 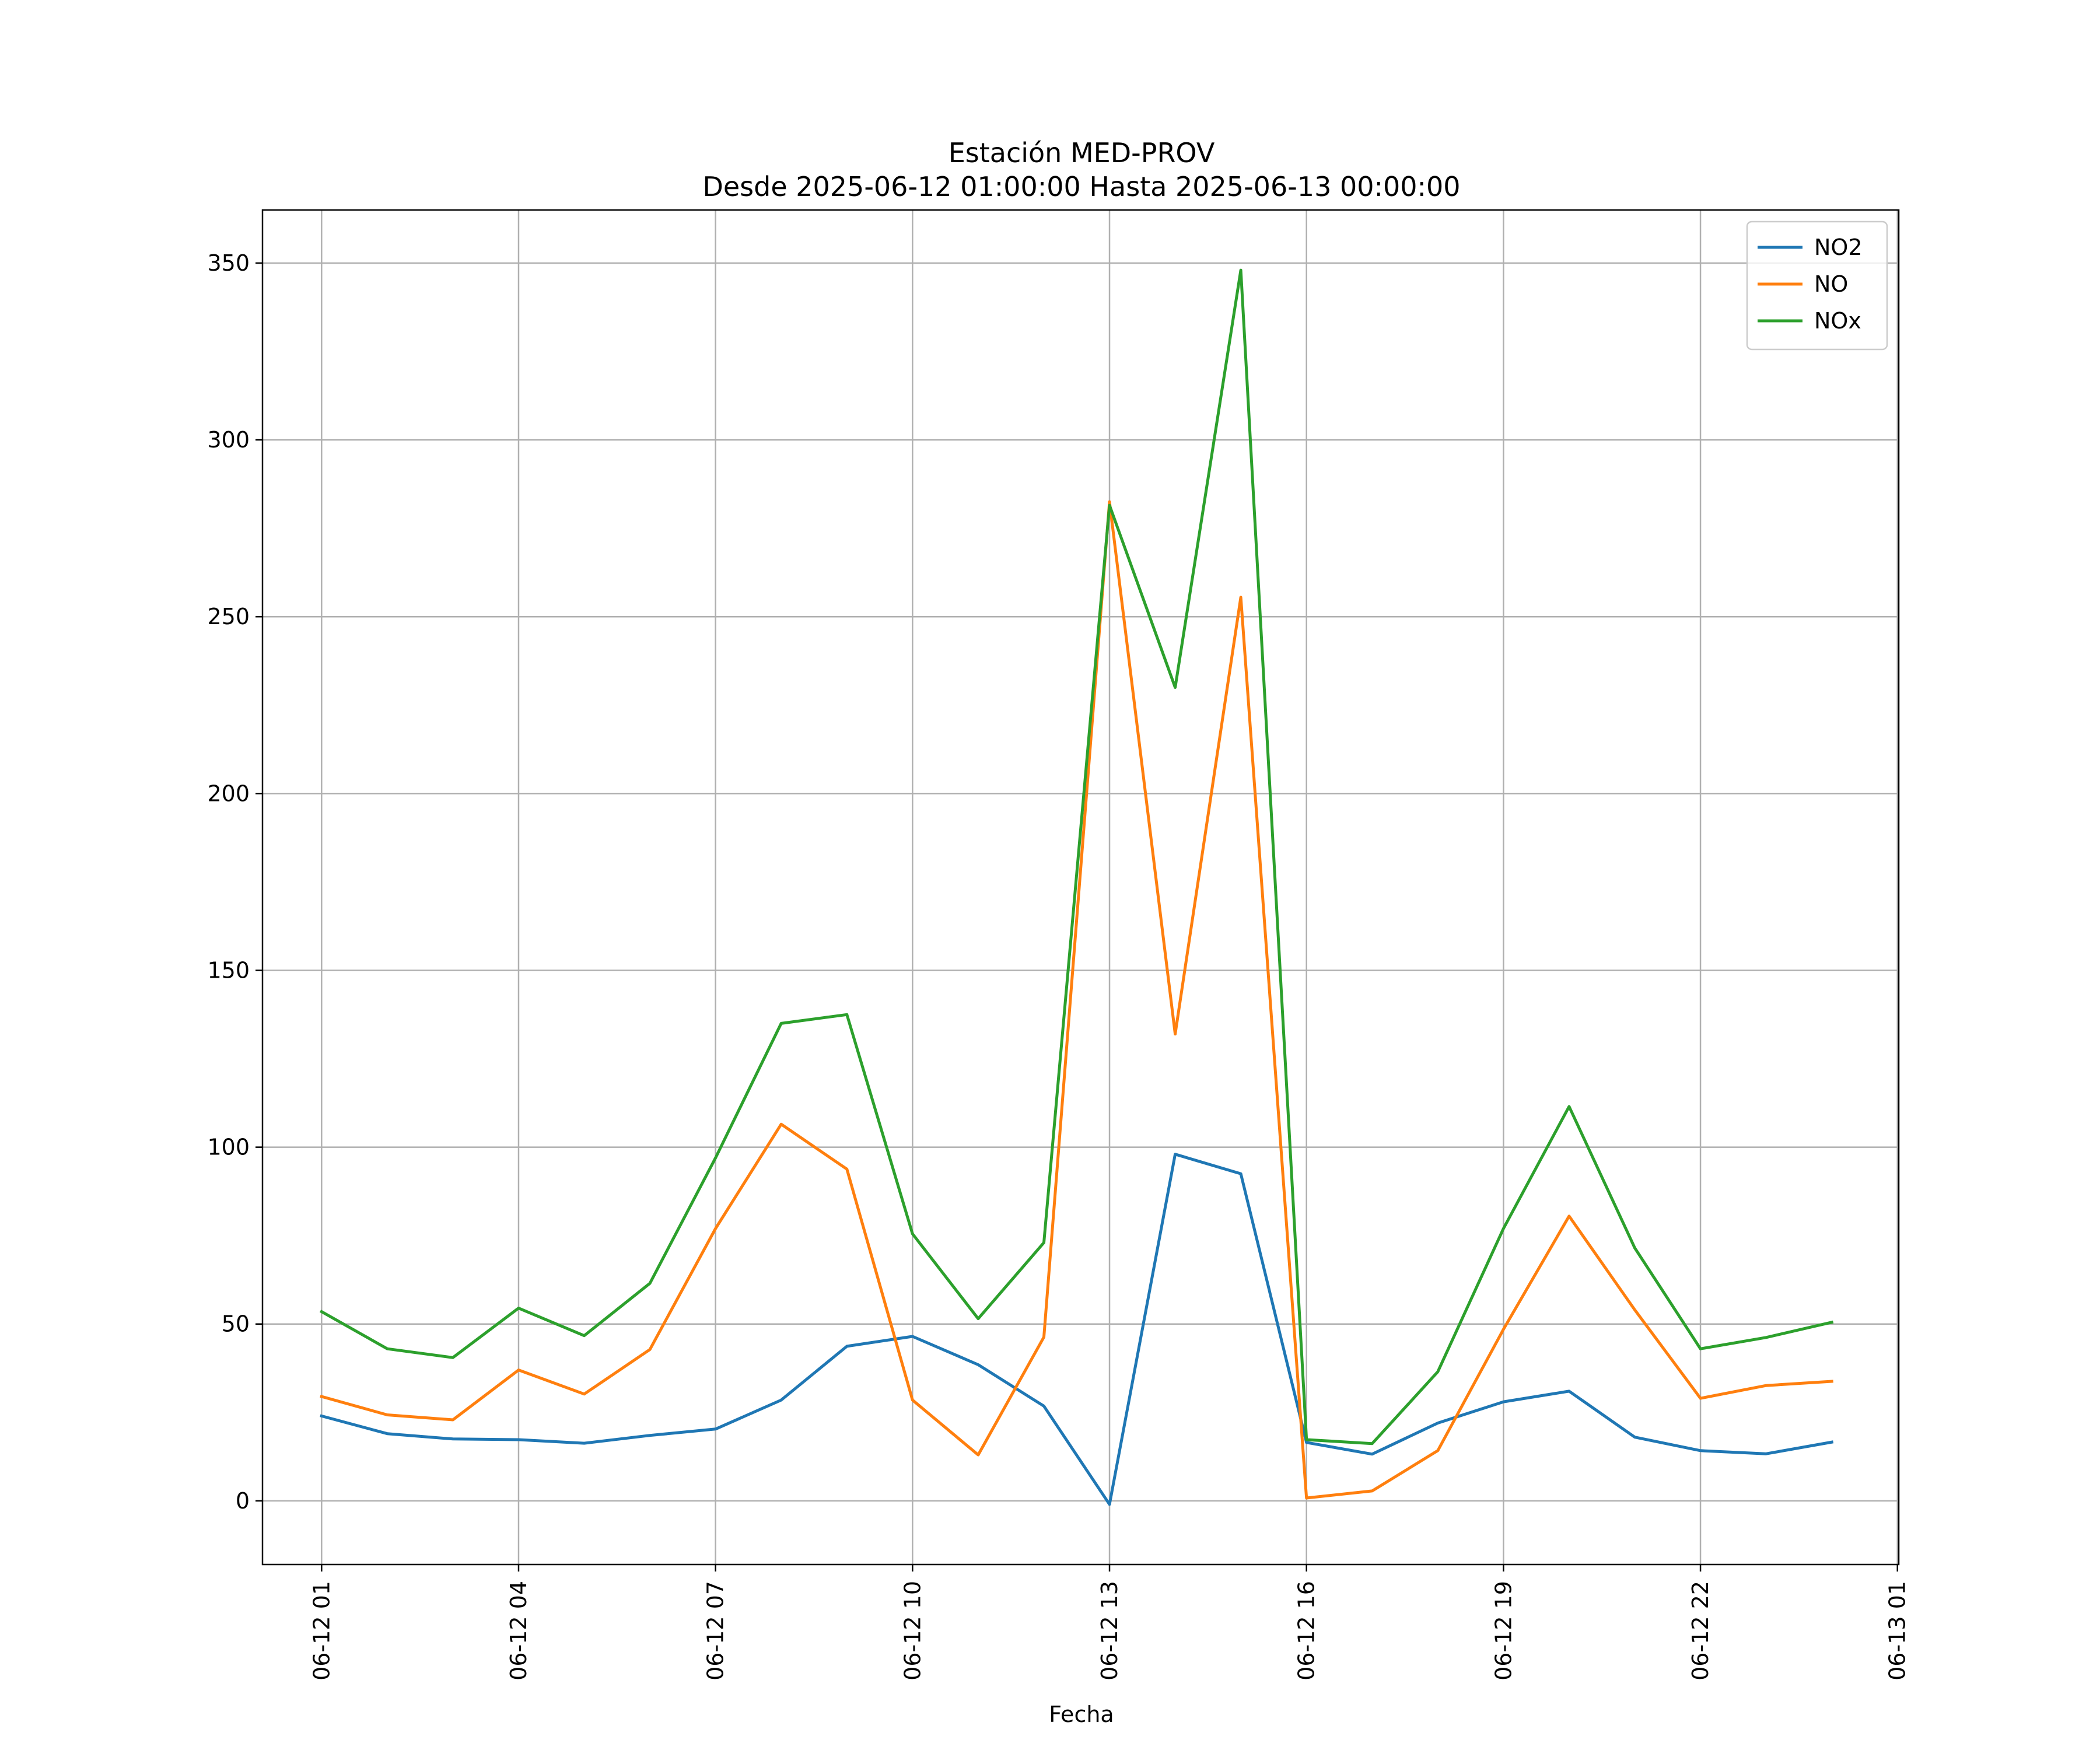 What do you see at coordinates (228, 1147) in the screenshot?
I see `y-tick-label: 100` at bounding box center [228, 1147].